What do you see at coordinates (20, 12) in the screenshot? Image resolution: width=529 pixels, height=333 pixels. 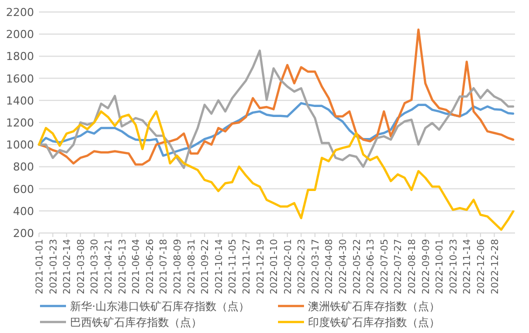 I see `y-tick-label: 2200` at bounding box center [20, 12].